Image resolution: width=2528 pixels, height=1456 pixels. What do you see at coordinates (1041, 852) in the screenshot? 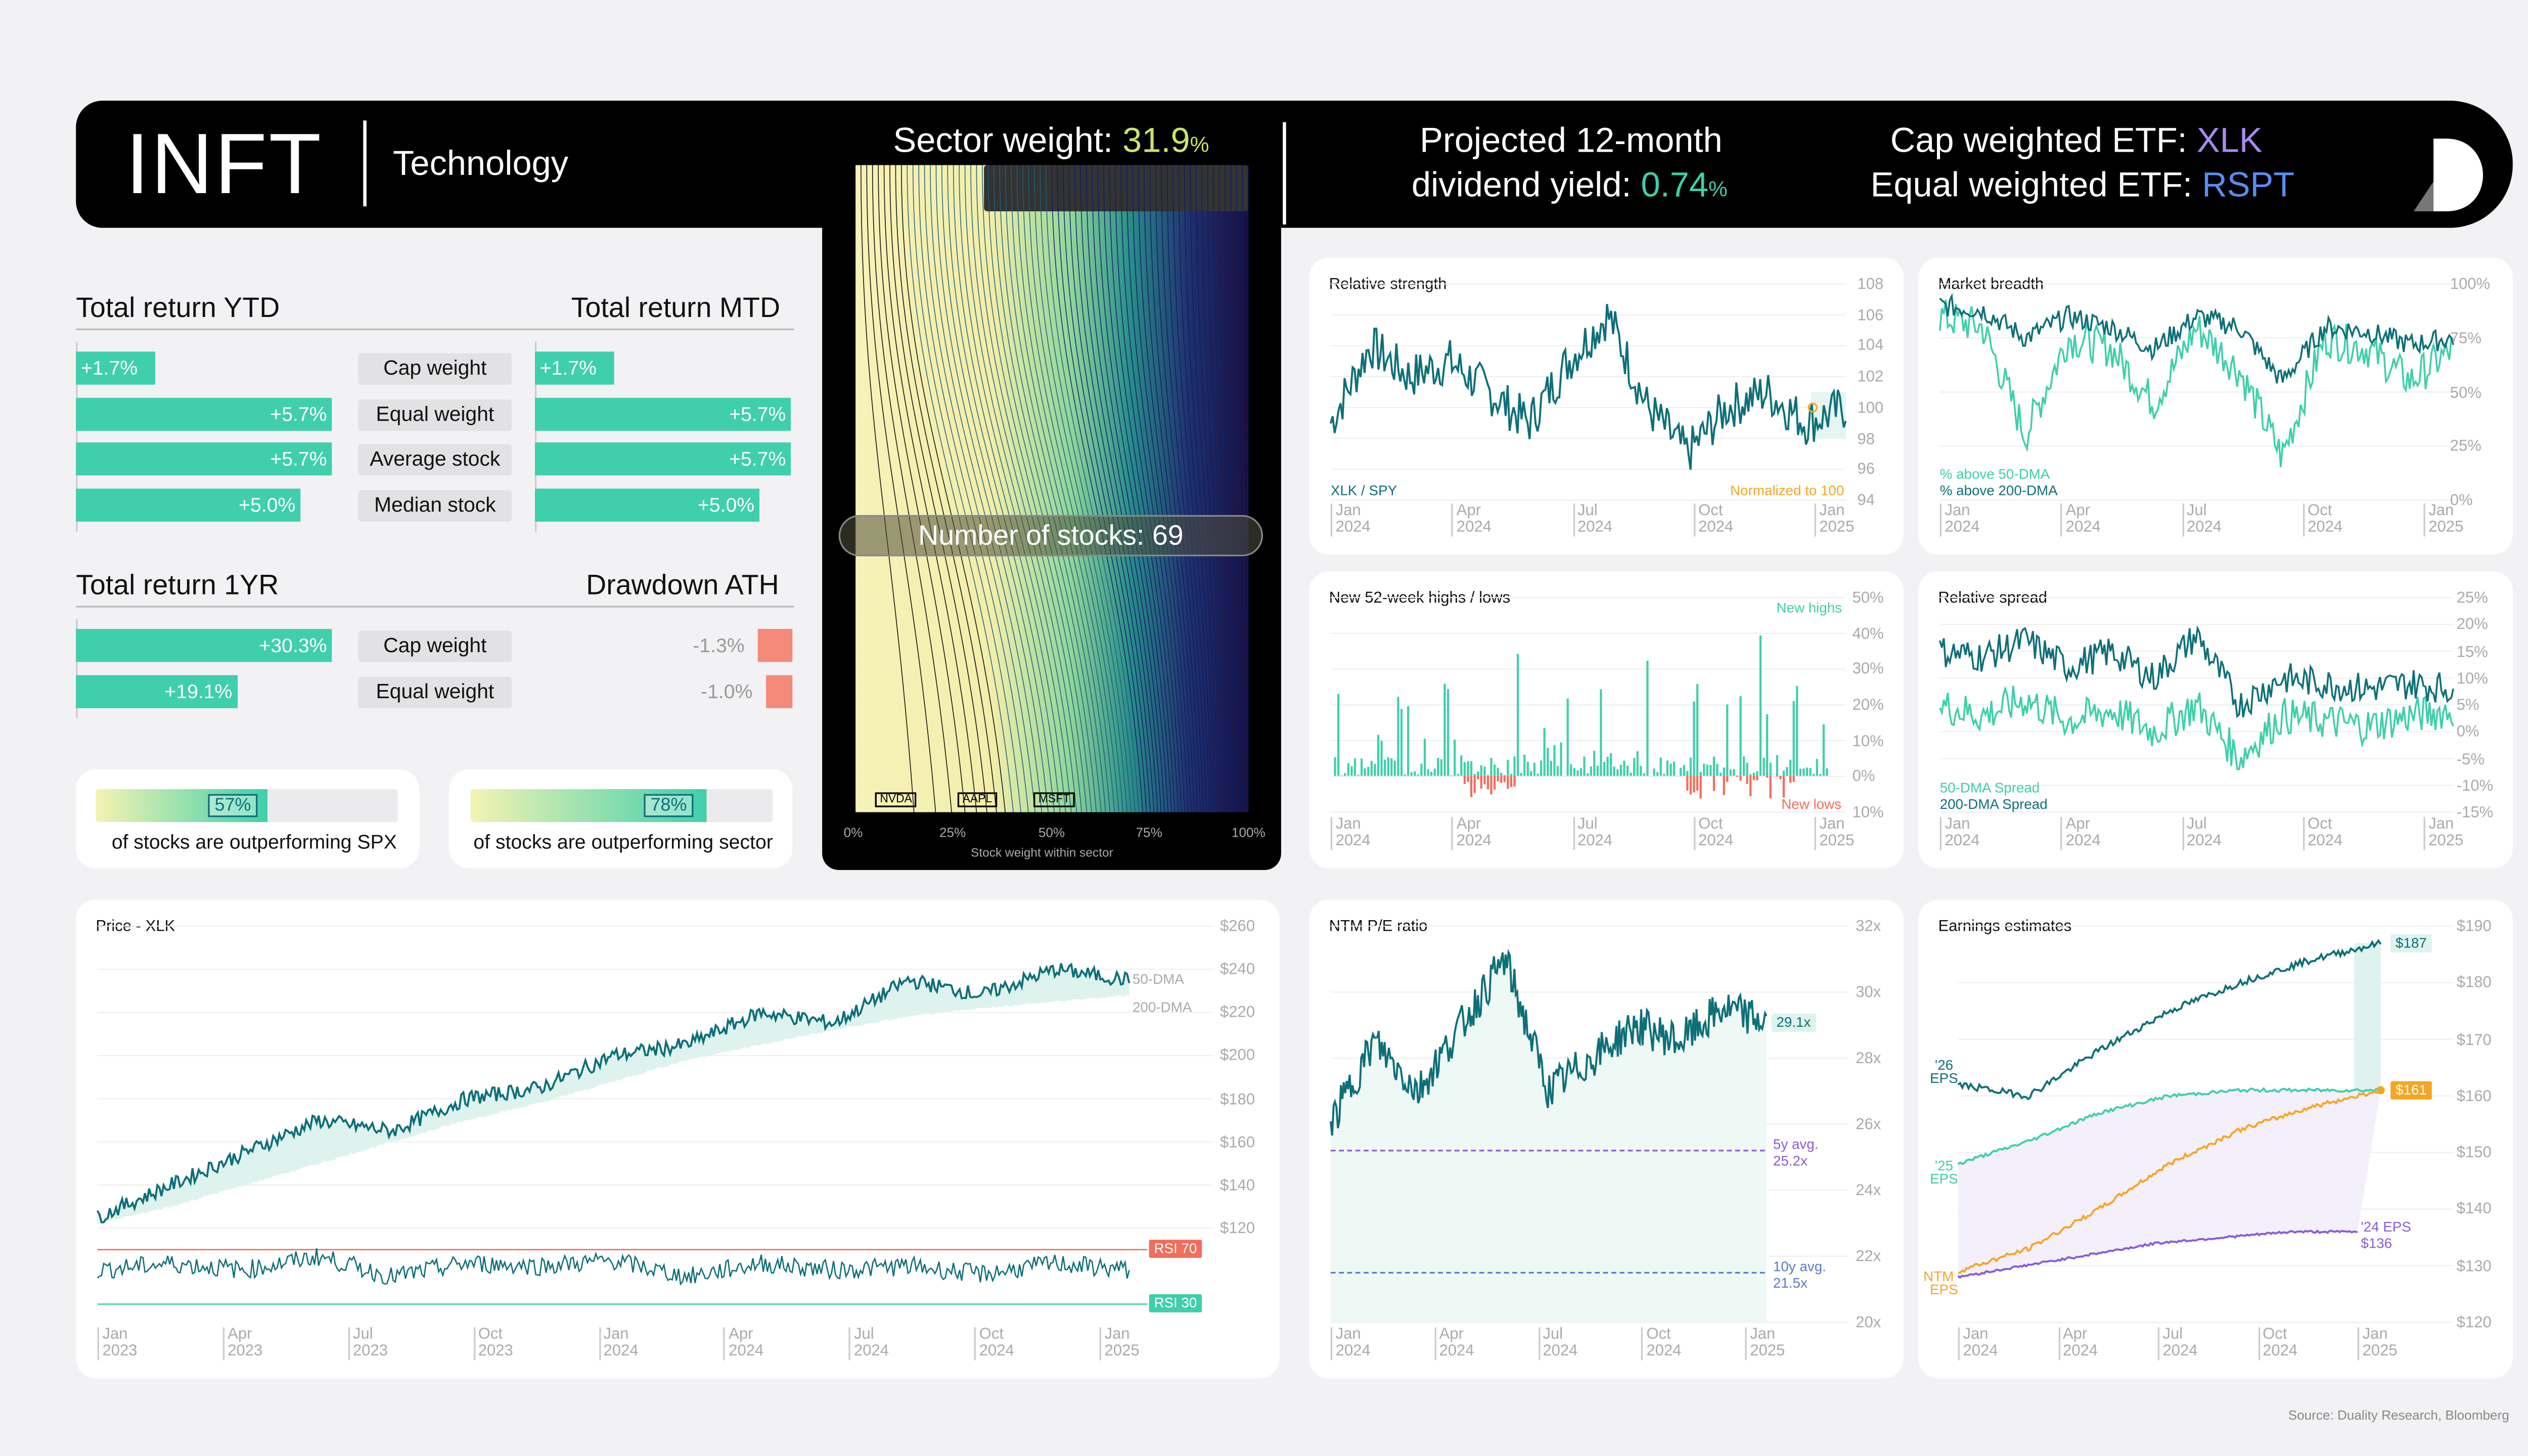
I see `weights-xlabel: Stock weight within sector` at bounding box center [1041, 852].